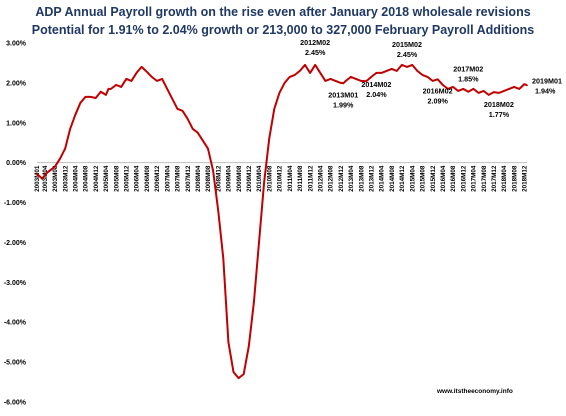 This screenshot has height=416, width=566. I want to click on y-tick-label: 2.00%, so click(16, 83).